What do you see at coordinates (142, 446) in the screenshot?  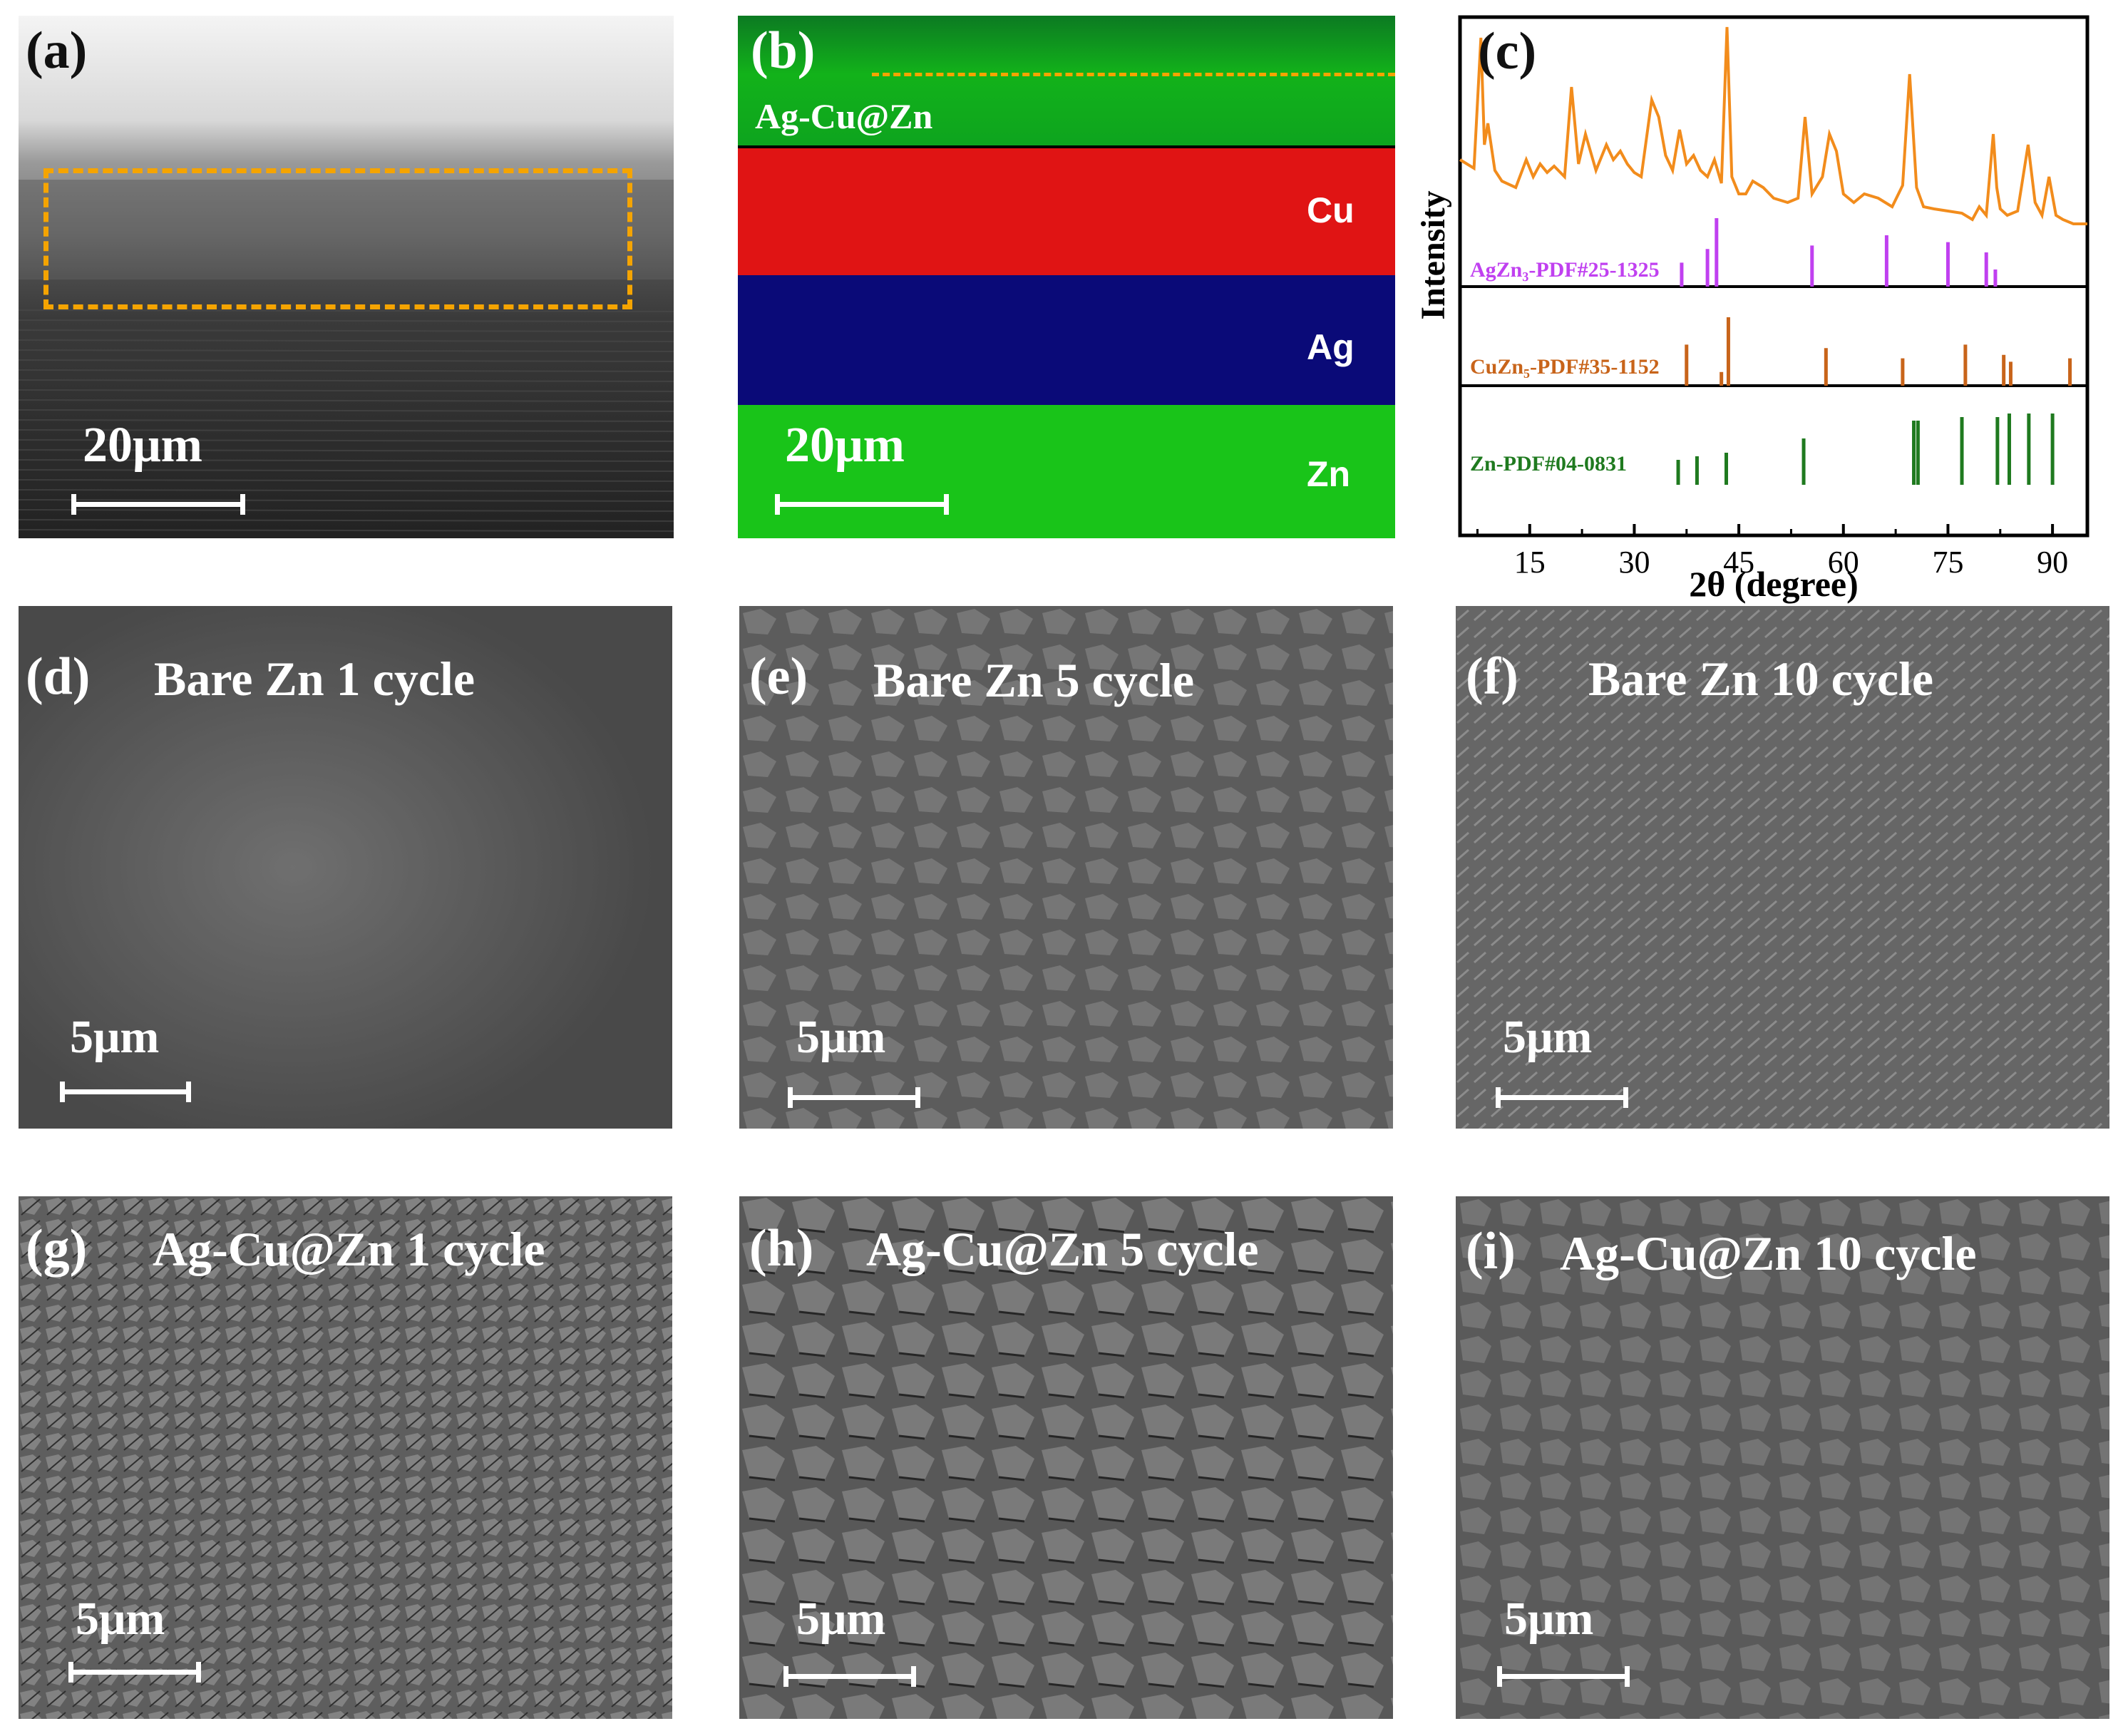 I see `panel-a-scale-text: 20μm` at bounding box center [142, 446].